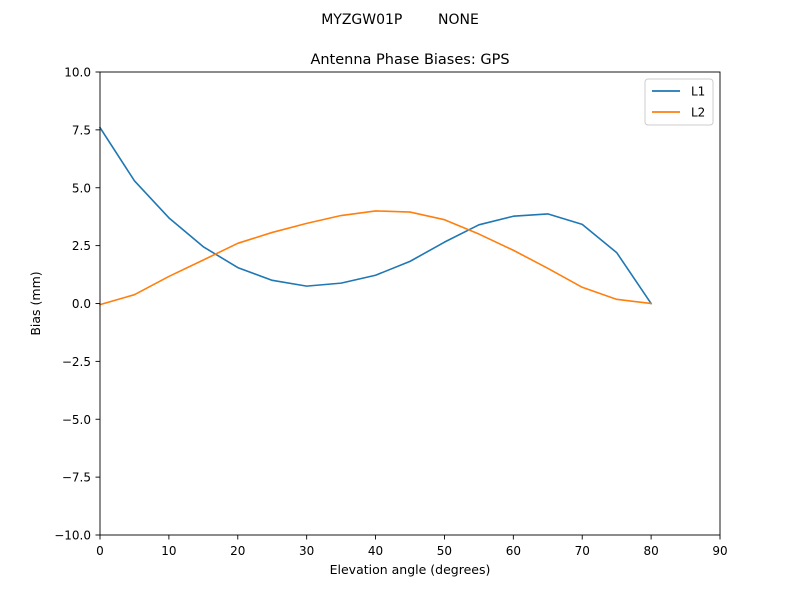 The image size is (800, 604). Describe the element at coordinates (409, 60) in the screenshot. I see `chart-title: Antenna Phase Biases: GPS` at that location.